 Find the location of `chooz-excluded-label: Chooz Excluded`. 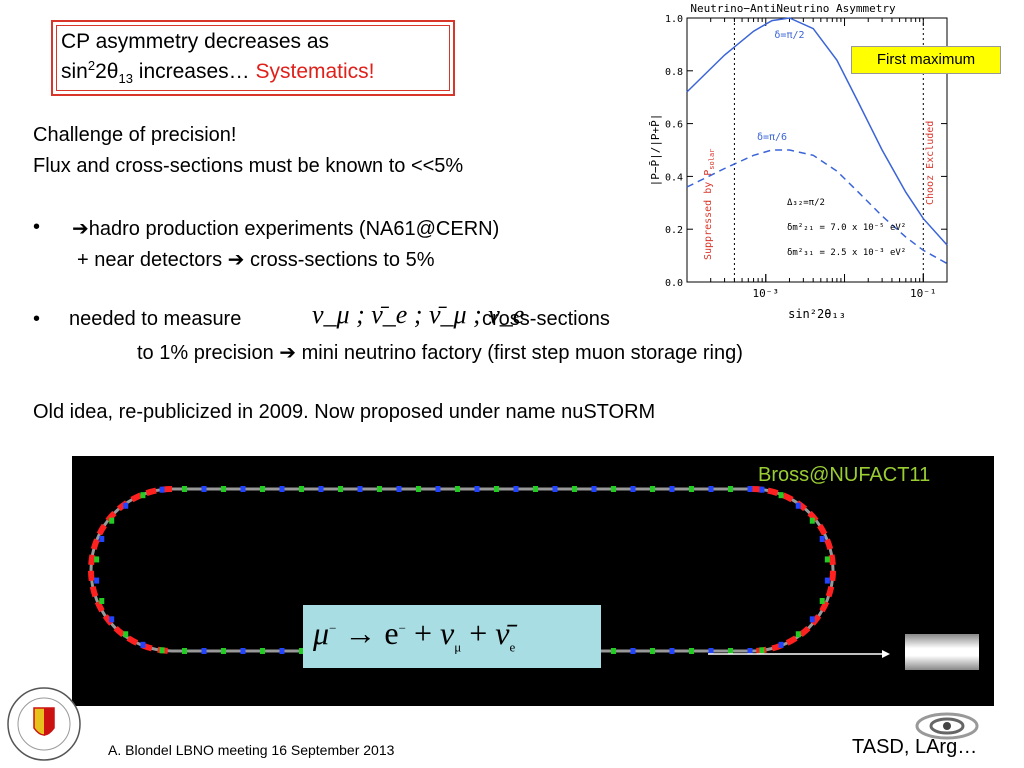

chooz-excluded-label: Chooz Excluded is located at coordinates (930, 163).